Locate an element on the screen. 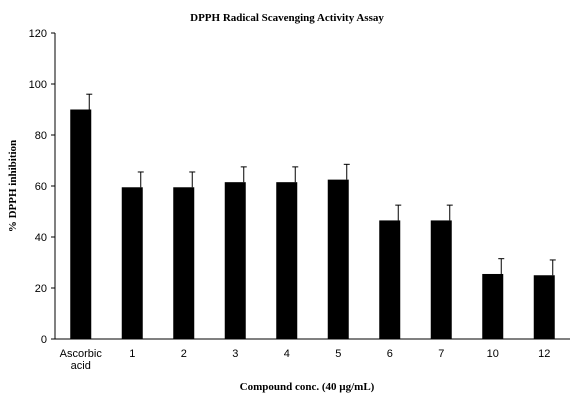 This screenshot has width=575, height=396. y-axis-ticks: 0 20 40 60 80 100 120 is located at coordinates (42, 187).